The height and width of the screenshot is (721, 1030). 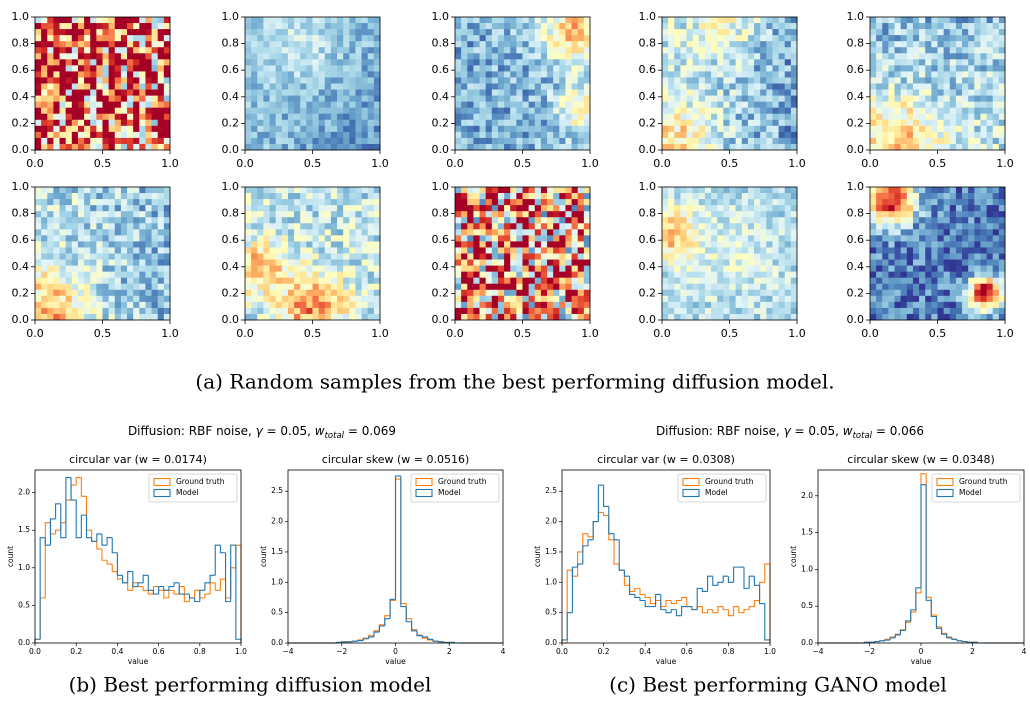 I want to click on x-tick-label: 0.0, so click(x=455, y=333).